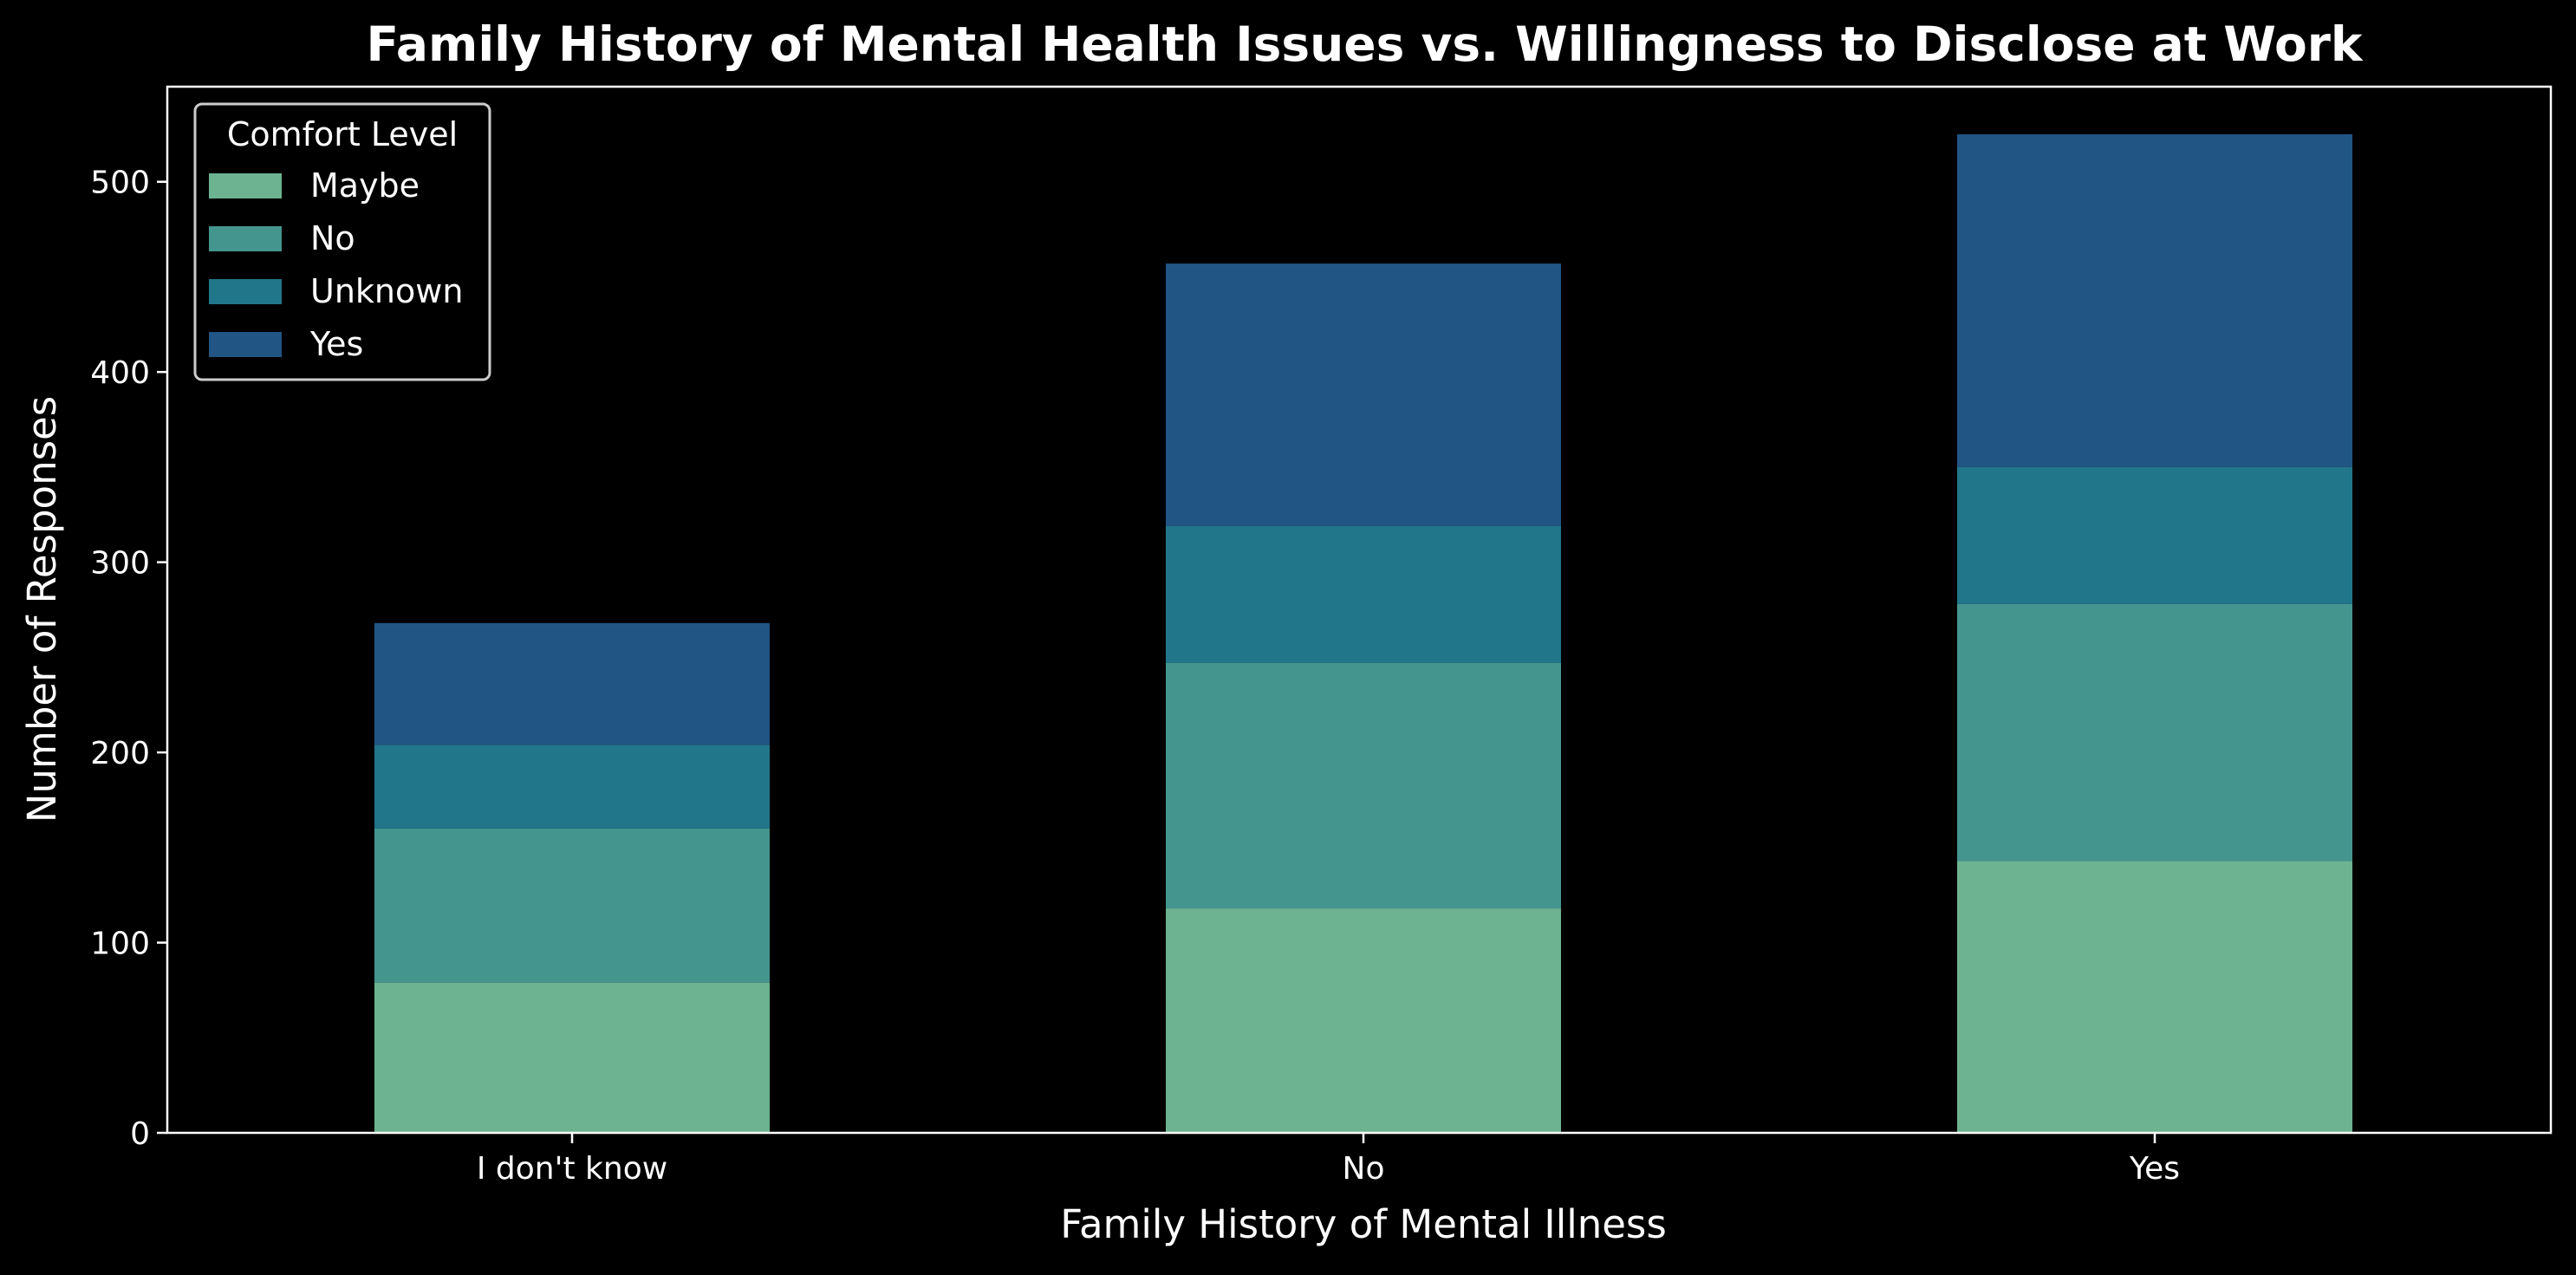 This screenshot has width=2576, height=1275. What do you see at coordinates (2154, 997) in the screenshot?
I see `bar-2-maybe` at bounding box center [2154, 997].